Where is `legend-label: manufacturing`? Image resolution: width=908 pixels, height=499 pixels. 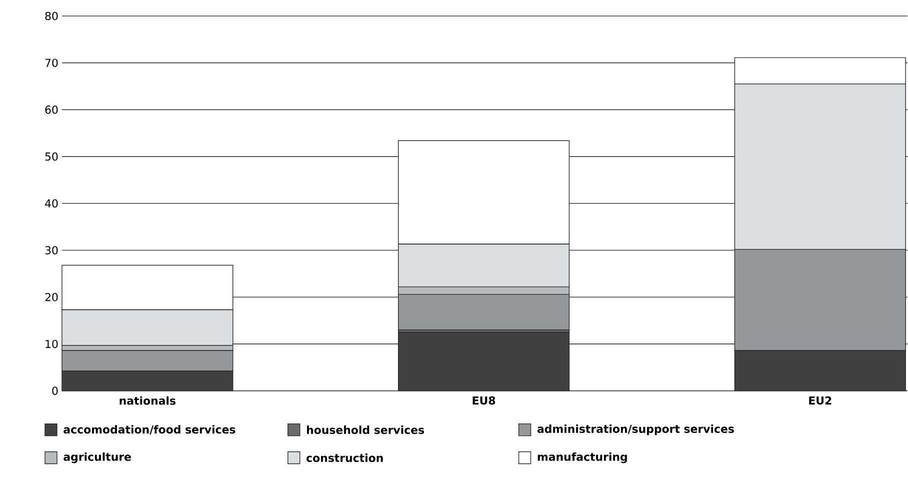 legend-label: manufacturing is located at coordinates (582, 458).